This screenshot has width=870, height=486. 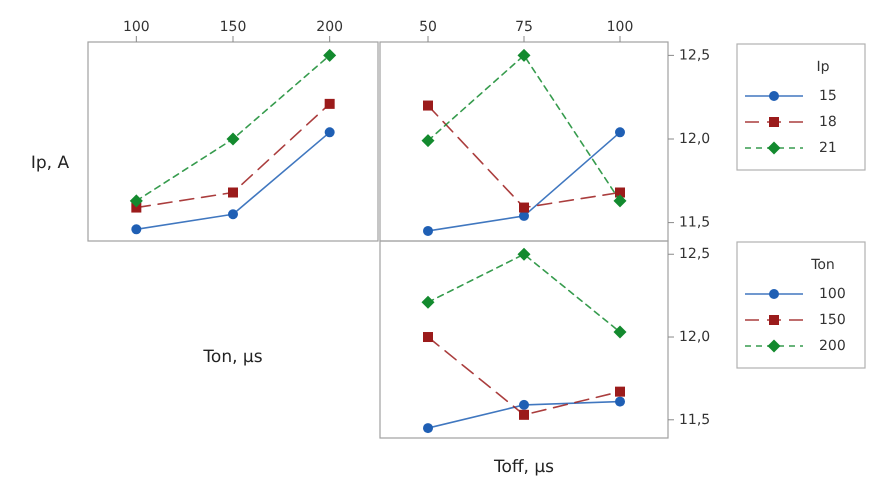 What do you see at coordinates (822, 265) in the screenshot?
I see `legend-title: Ton` at bounding box center [822, 265].